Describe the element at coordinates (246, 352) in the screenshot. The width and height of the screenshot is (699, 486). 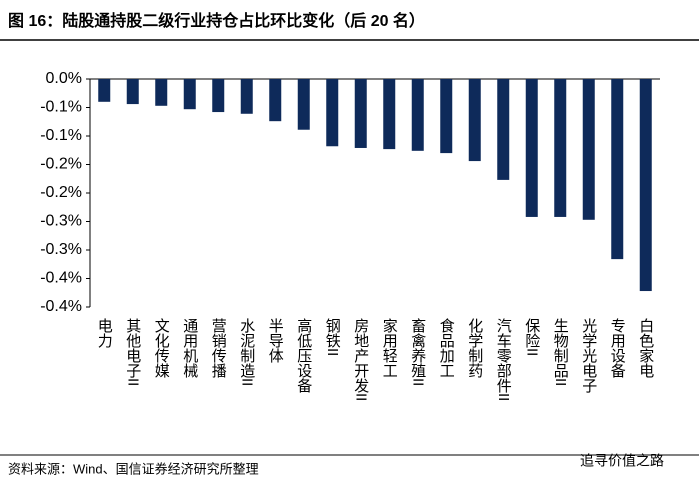
I see `x-tick-label: 水泥制造II` at that location.